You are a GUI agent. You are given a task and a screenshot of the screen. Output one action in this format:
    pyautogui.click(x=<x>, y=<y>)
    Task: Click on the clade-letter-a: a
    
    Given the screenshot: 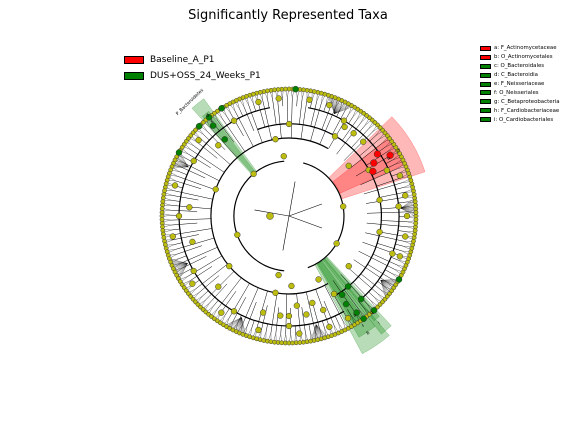 What is the action you would take?
    pyautogui.click(x=388, y=158)
    